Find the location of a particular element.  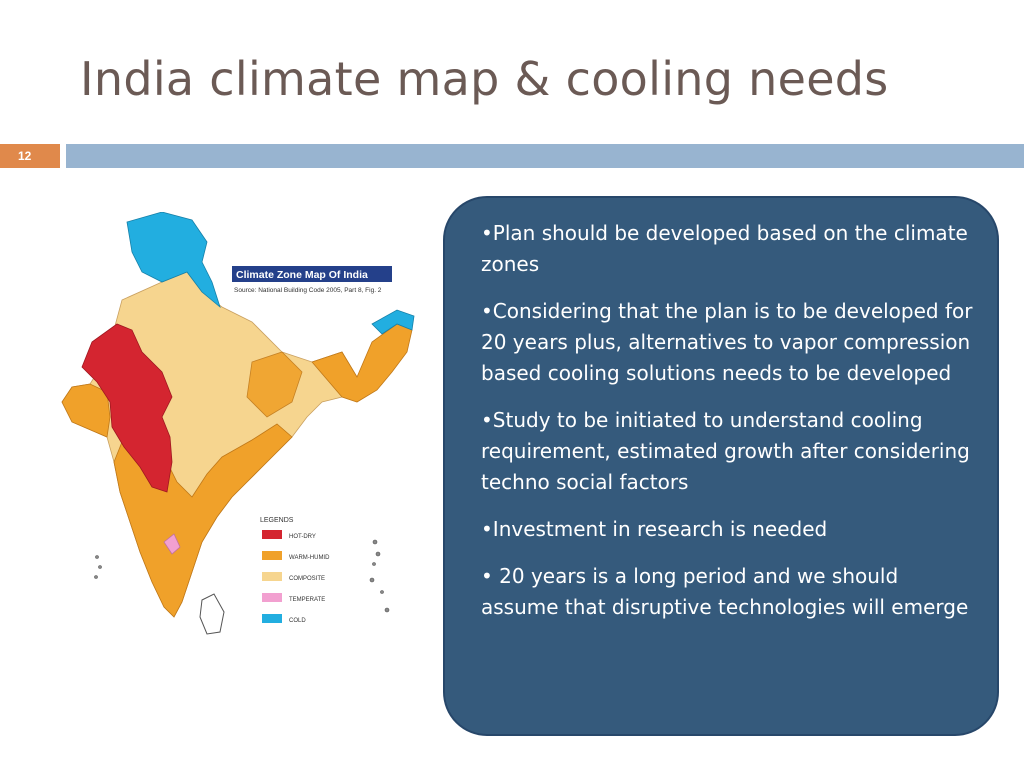

map-zone-composite is located at coordinates (209, 444).